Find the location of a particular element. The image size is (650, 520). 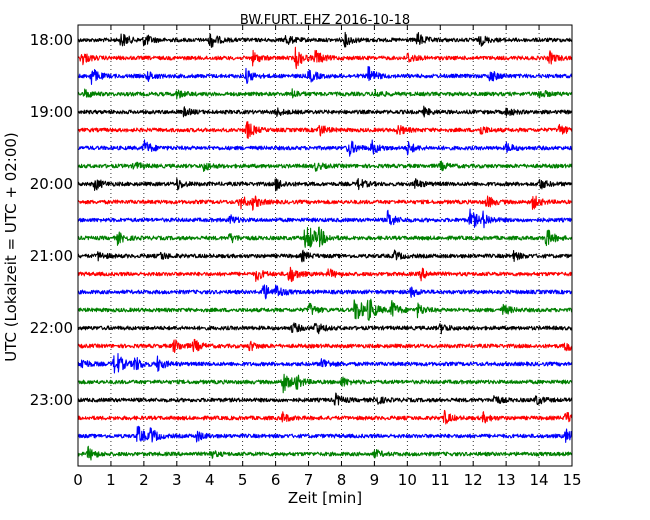

chart-title: BW.FURT..EHZ 2016-10-18 is located at coordinates (325, 20).